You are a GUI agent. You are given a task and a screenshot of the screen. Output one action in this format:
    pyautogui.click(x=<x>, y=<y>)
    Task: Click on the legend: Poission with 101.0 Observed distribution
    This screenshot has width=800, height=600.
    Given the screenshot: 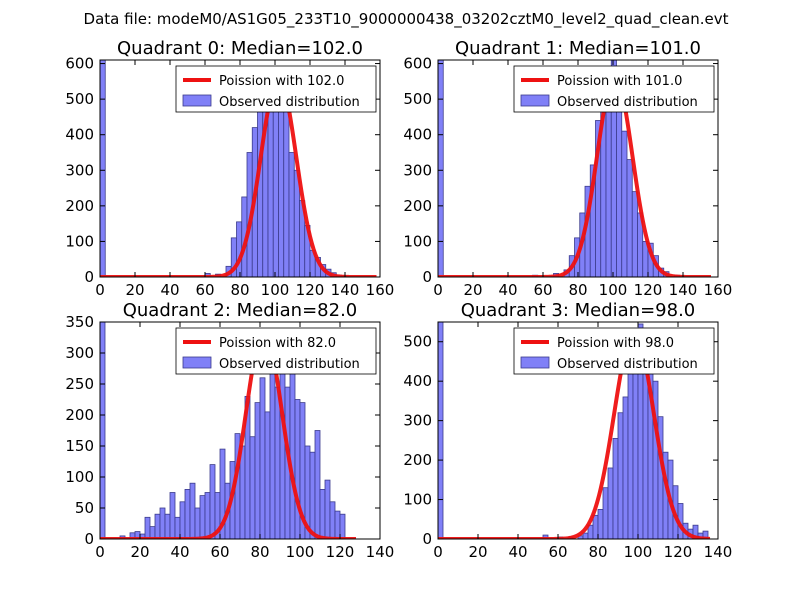 What is the action you would take?
    pyautogui.click(x=614, y=89)
    